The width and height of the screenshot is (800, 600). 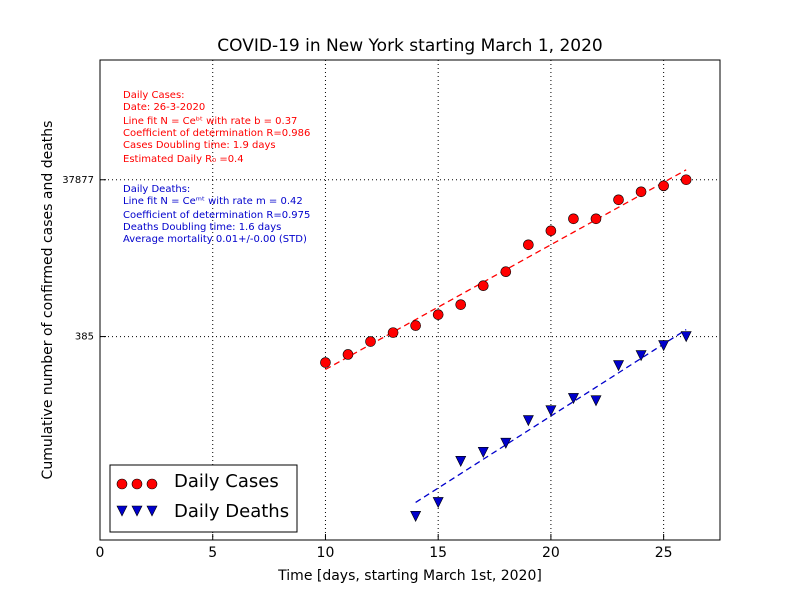 What do you see at coordinates (215, 239) in the screenshot?
I see `annotation: Average mortality 0.01+/-0.00 (STD)` at bounding box center [215, 239].